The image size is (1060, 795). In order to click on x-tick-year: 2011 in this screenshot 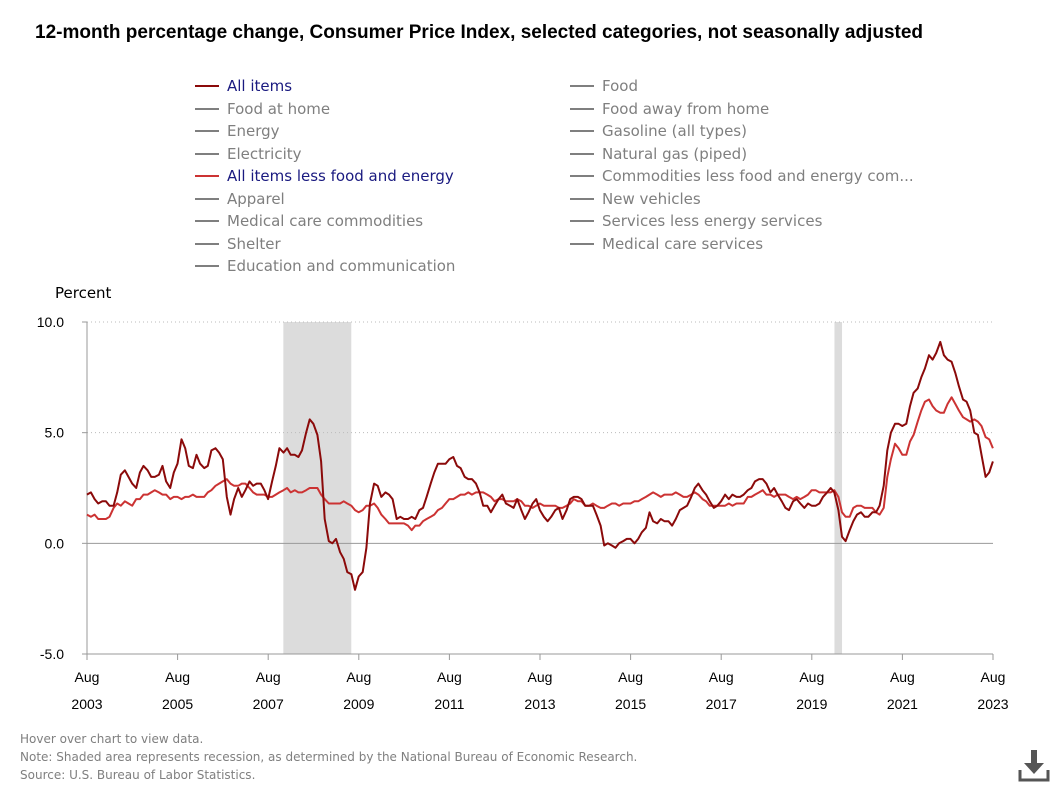, I will do `click(449, 704)`.